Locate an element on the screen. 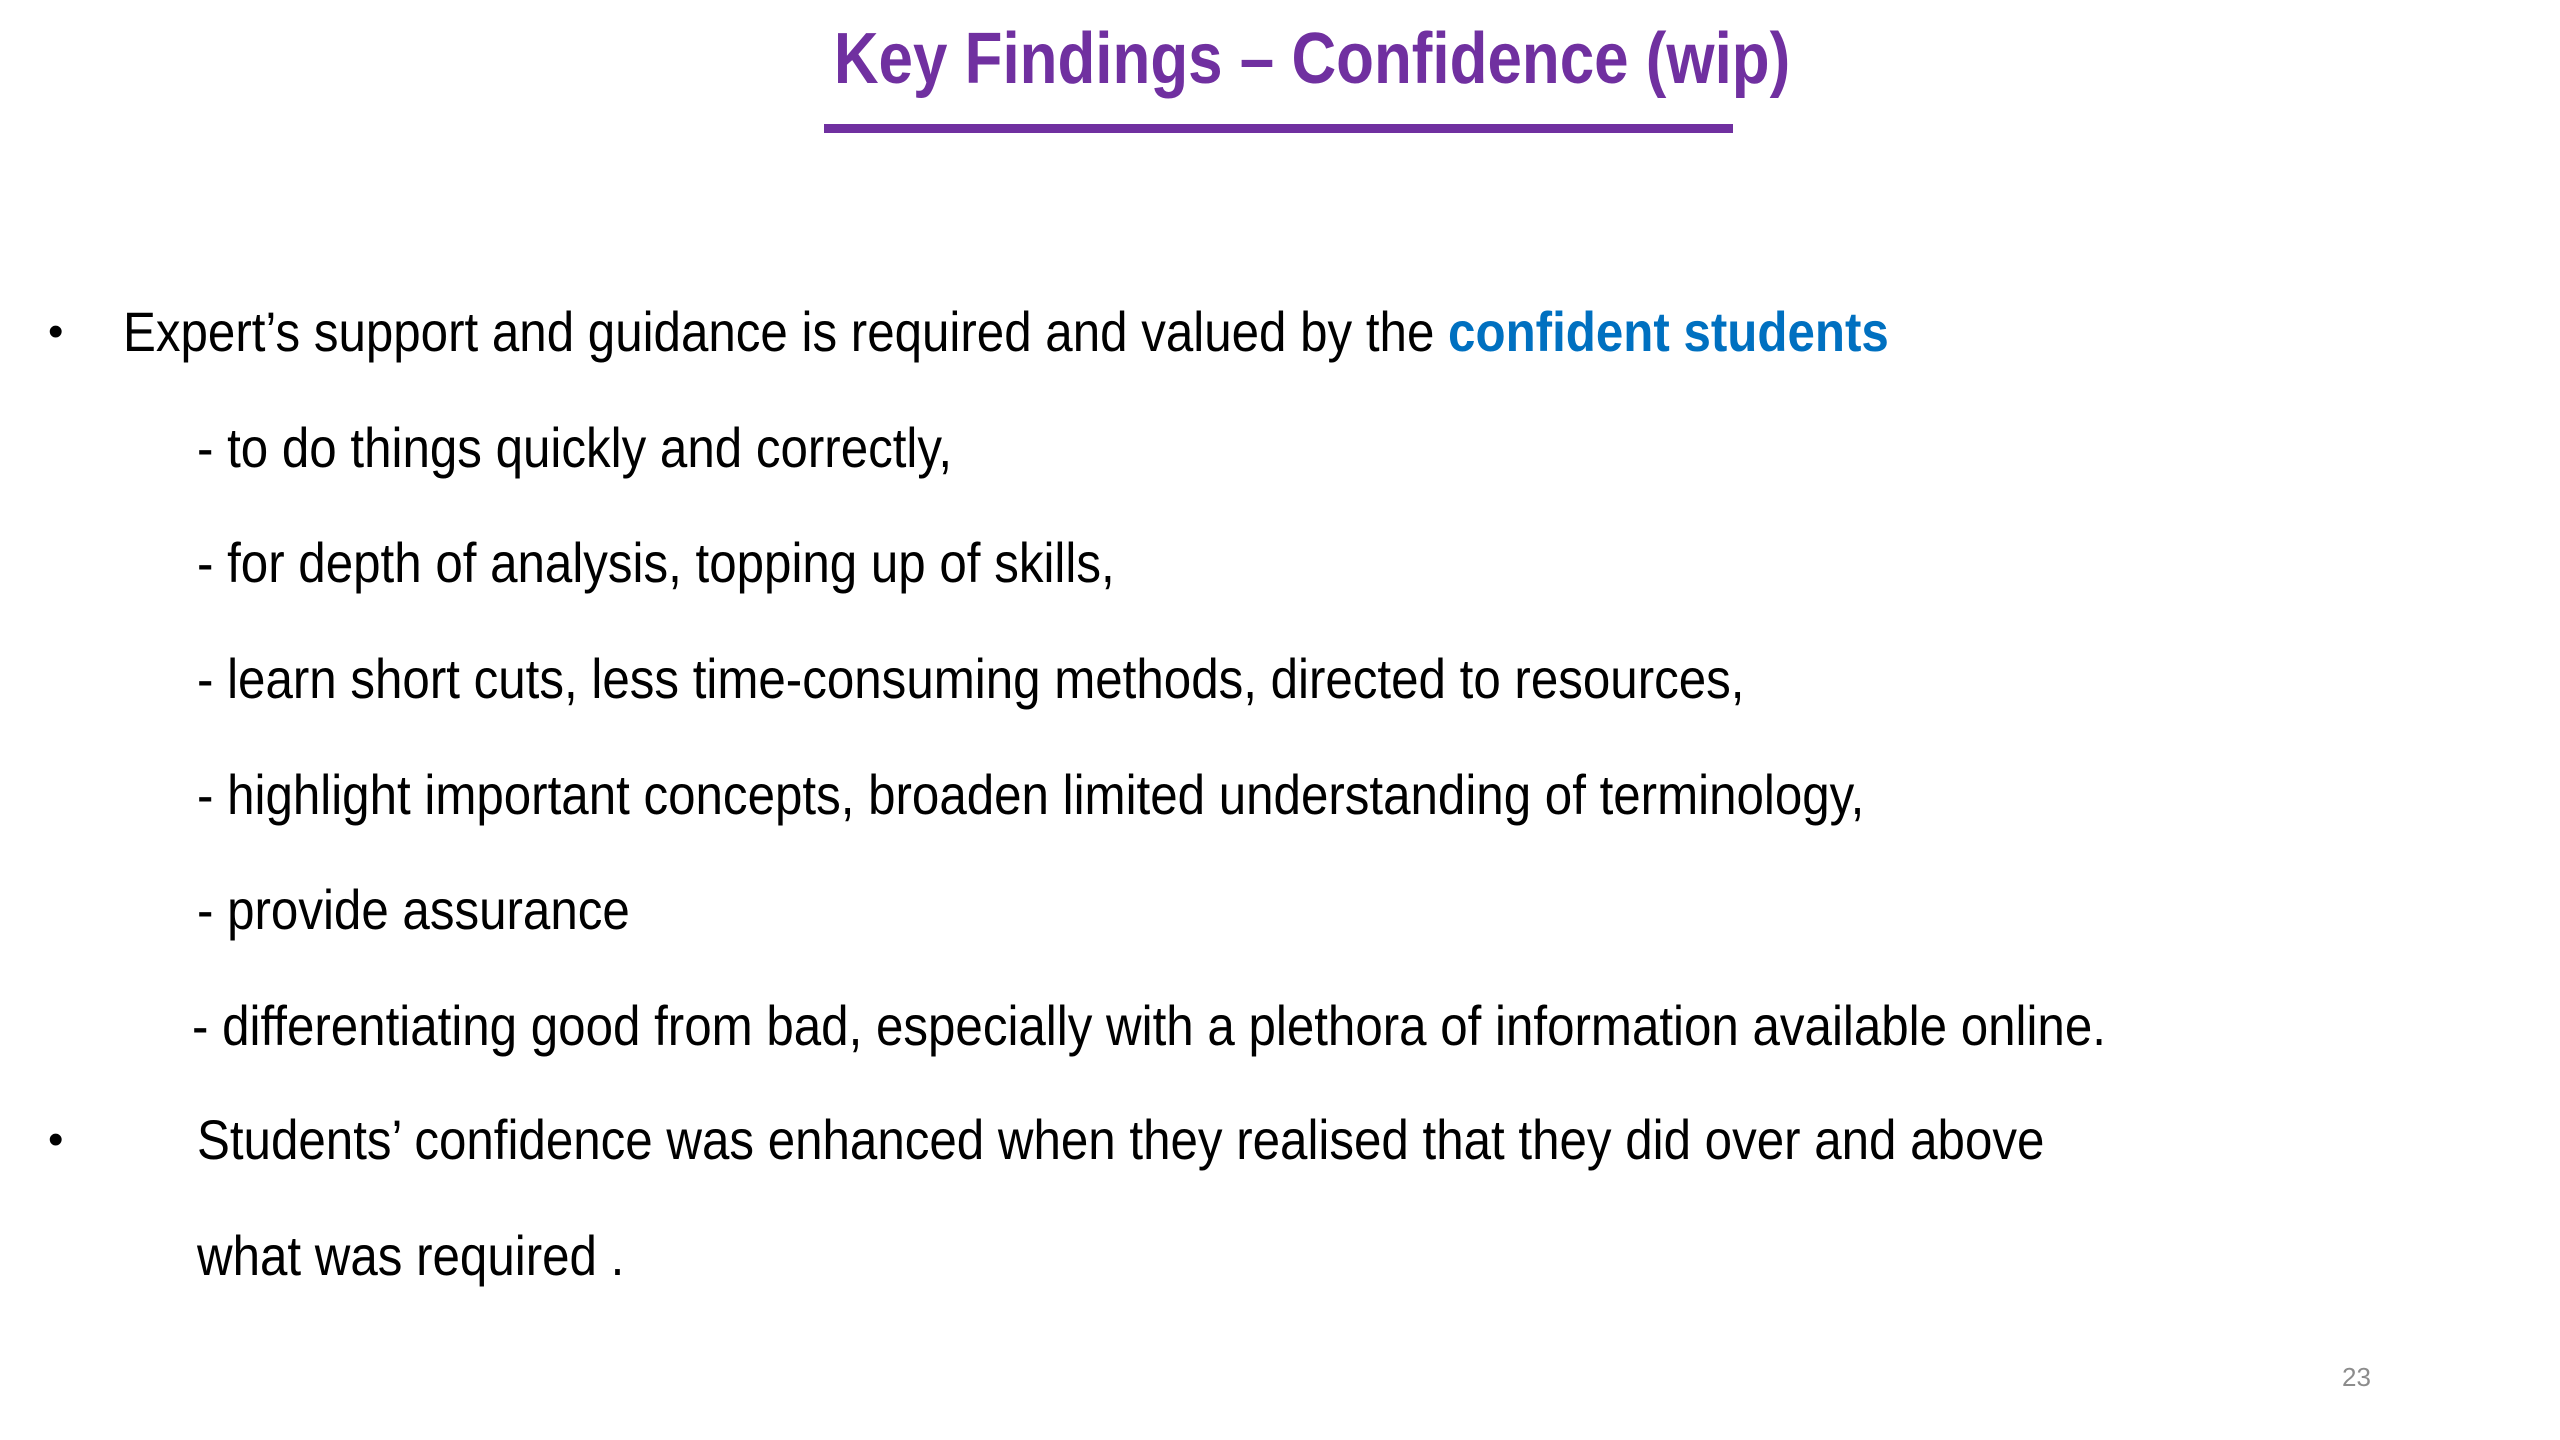 The height and width of the screenshot is (1440, 2560). slide-title: Key Findings – Confidence (wip) is located at coordinates (1312, 59).